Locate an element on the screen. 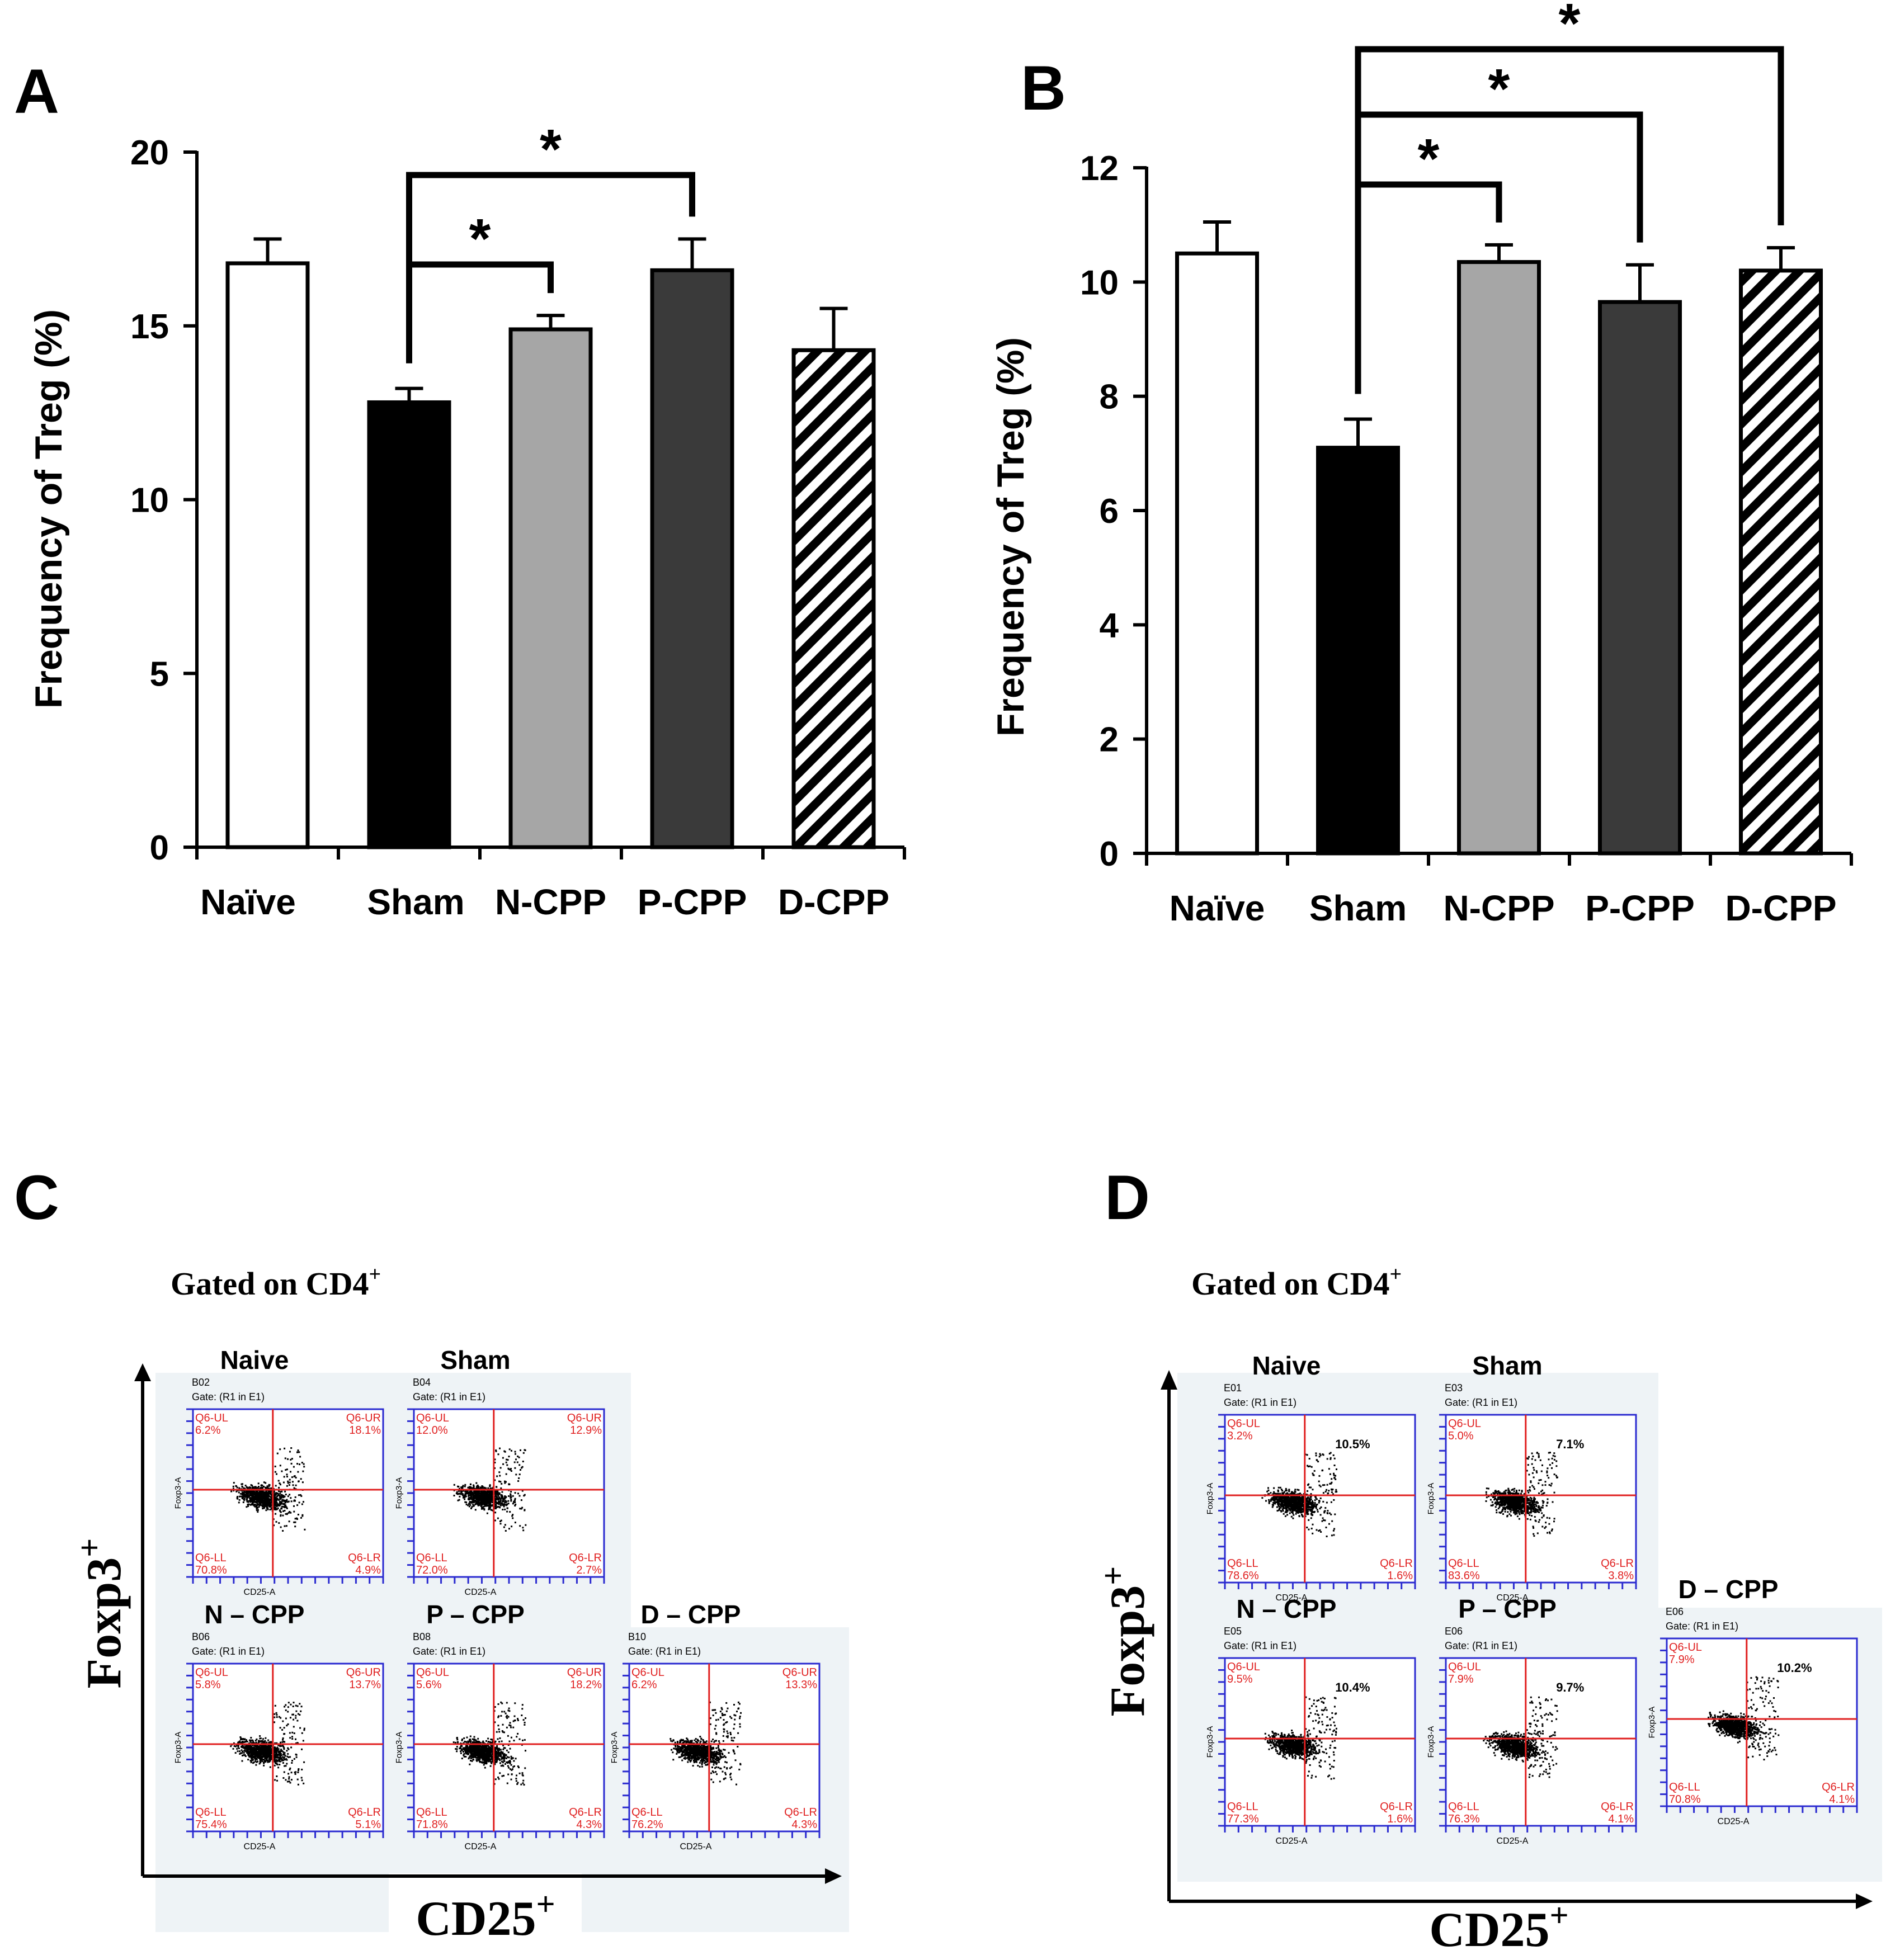 The image size is (1900, 1960). quadrant-ul-value: 6.2% is located at coordinates (208, 1431).